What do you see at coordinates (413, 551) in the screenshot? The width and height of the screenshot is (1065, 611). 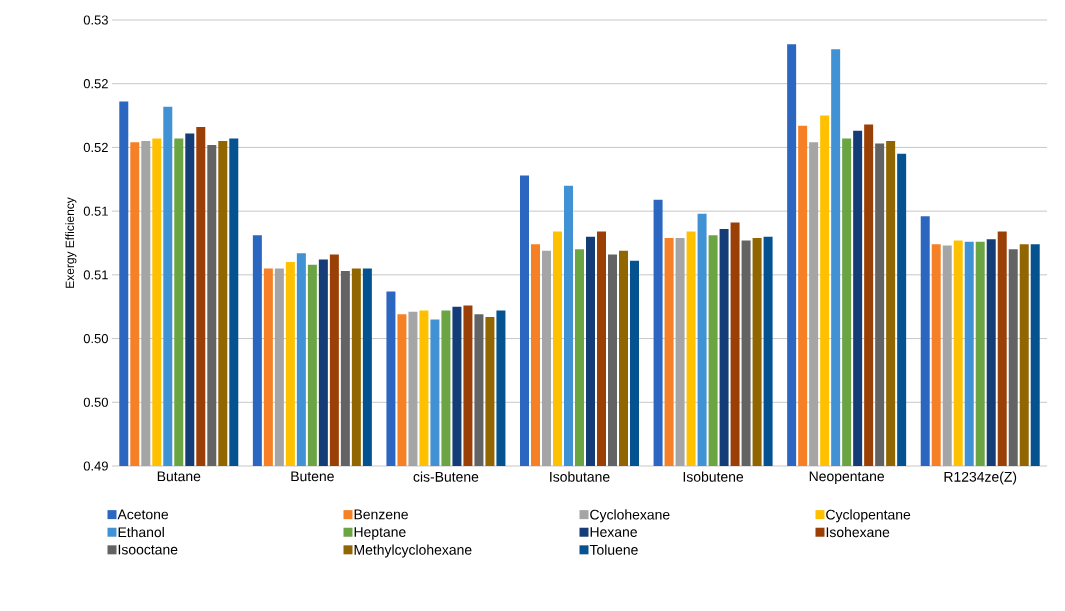 I see `legend-label: Methylcyclohexane` at bounding box center [413, 551].